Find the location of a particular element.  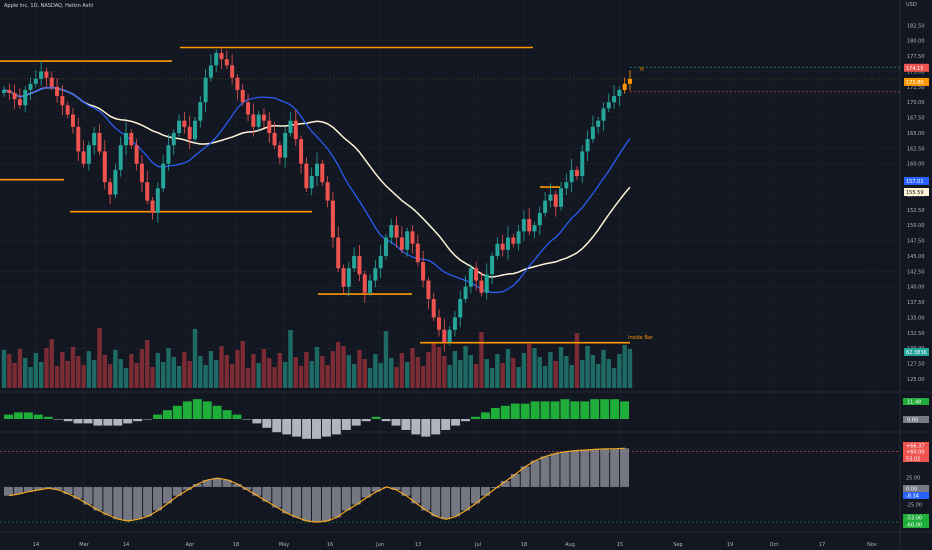

price-tick-label: 160.00 is located at coordinates (916, 165).